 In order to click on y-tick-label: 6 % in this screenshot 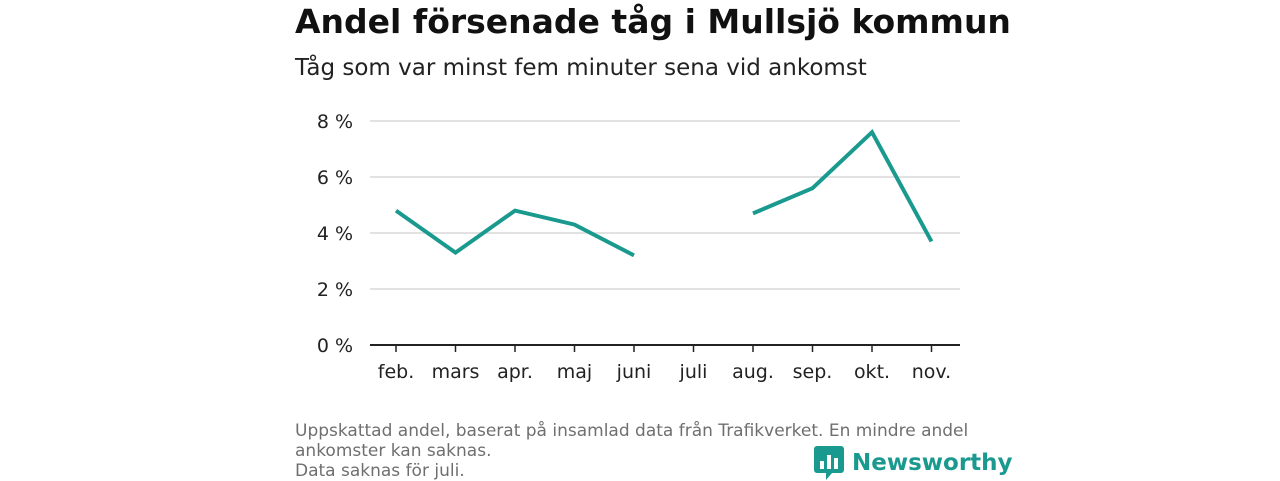, I will do `click(335, 178)`.